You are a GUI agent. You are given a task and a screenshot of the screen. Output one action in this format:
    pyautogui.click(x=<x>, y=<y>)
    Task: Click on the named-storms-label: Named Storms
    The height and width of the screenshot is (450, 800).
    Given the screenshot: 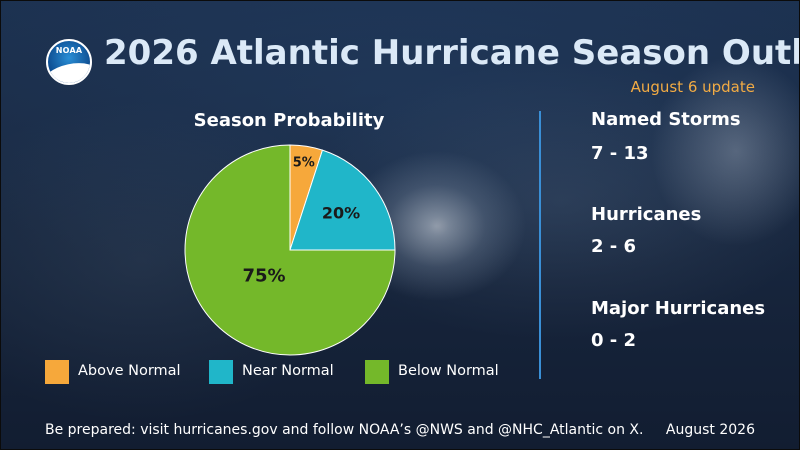 What is the action you would take?
    pyautogui.click(x=666, y=119)
    